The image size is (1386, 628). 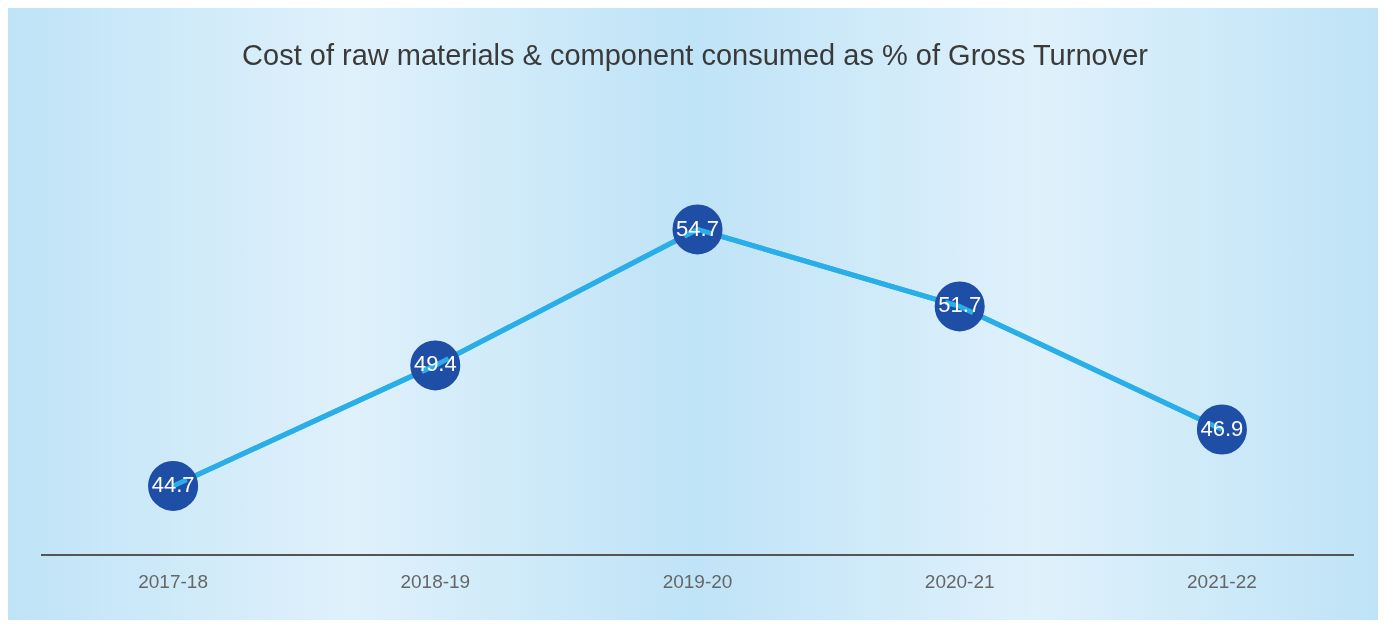 I want to click on data-label: 46.9, so click(x=1222, y=428).